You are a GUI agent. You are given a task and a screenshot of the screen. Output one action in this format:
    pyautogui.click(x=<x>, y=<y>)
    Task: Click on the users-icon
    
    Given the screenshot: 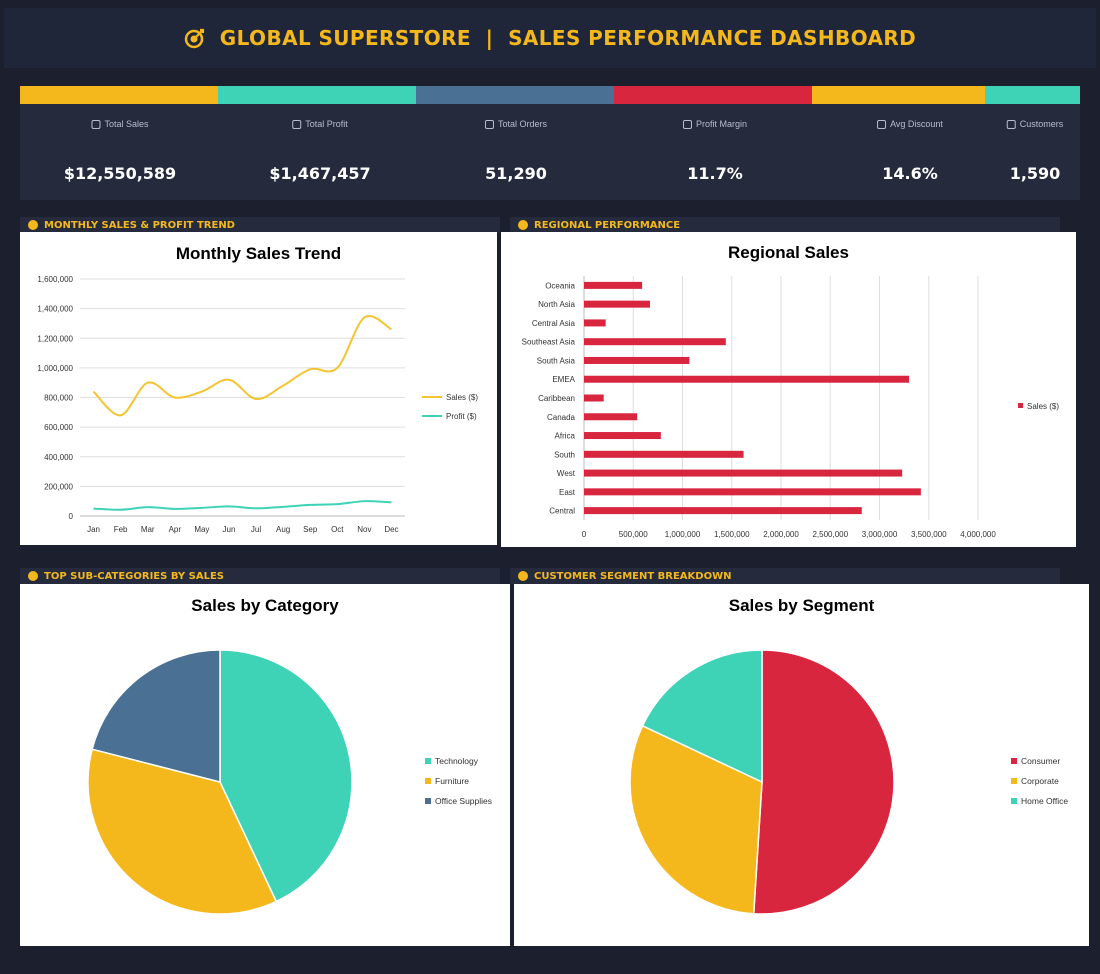 What is the action you would take?
    pyautogui.click(x=523, y=576)
    